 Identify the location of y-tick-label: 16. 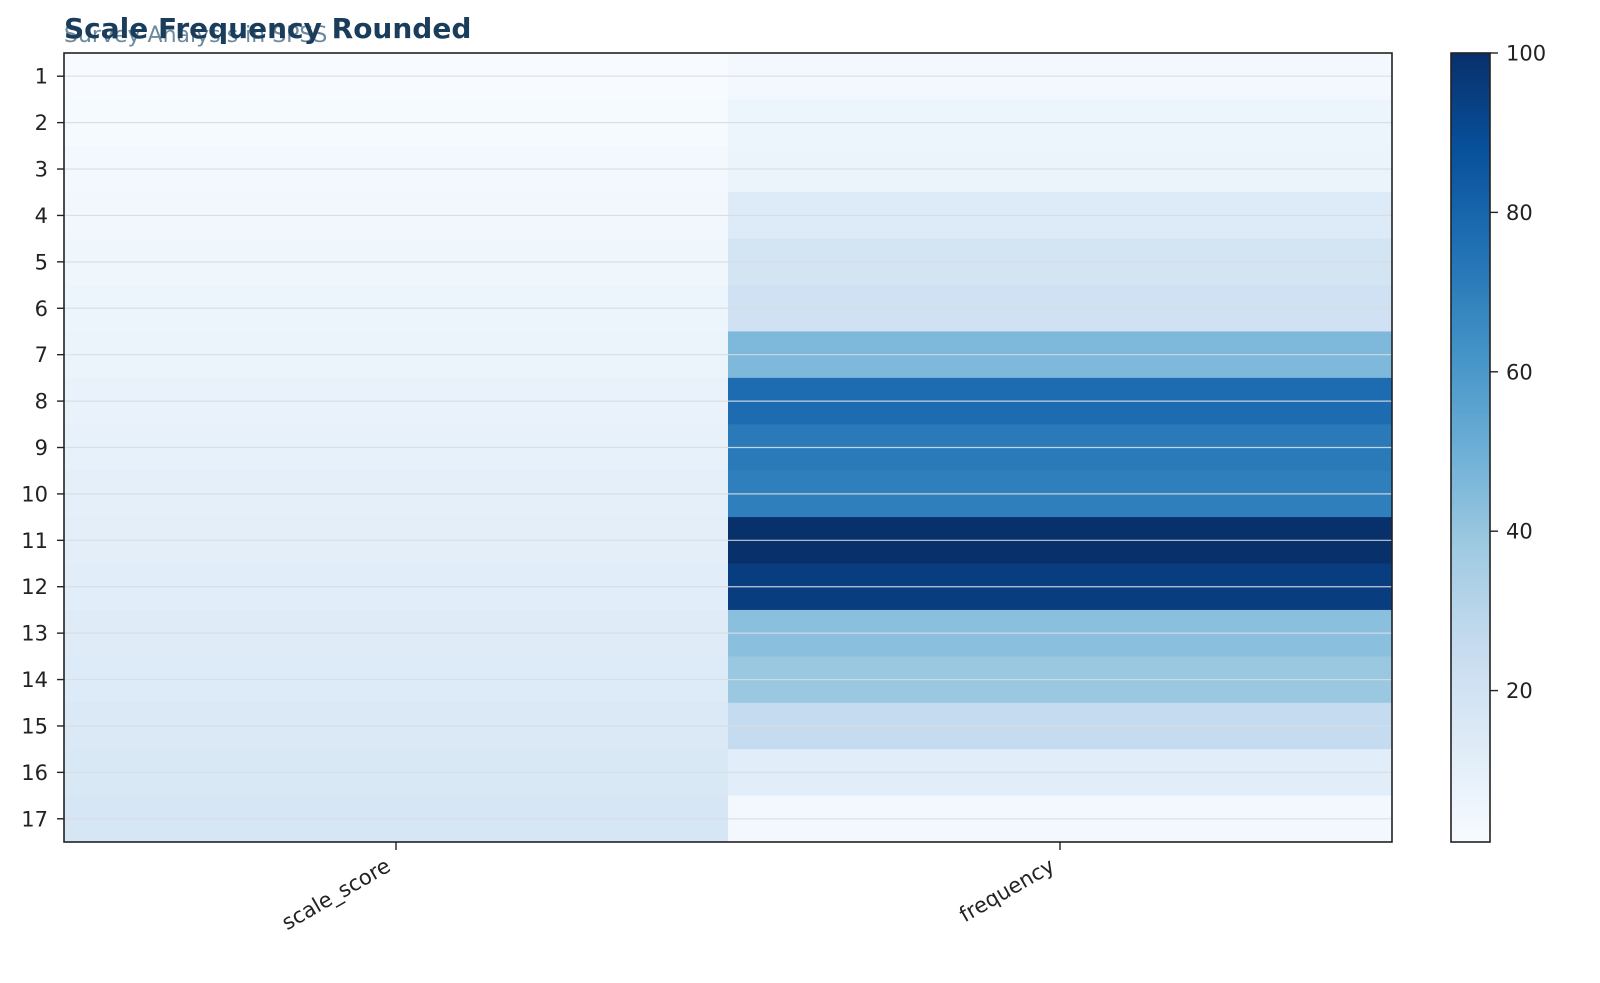
(34, 773).